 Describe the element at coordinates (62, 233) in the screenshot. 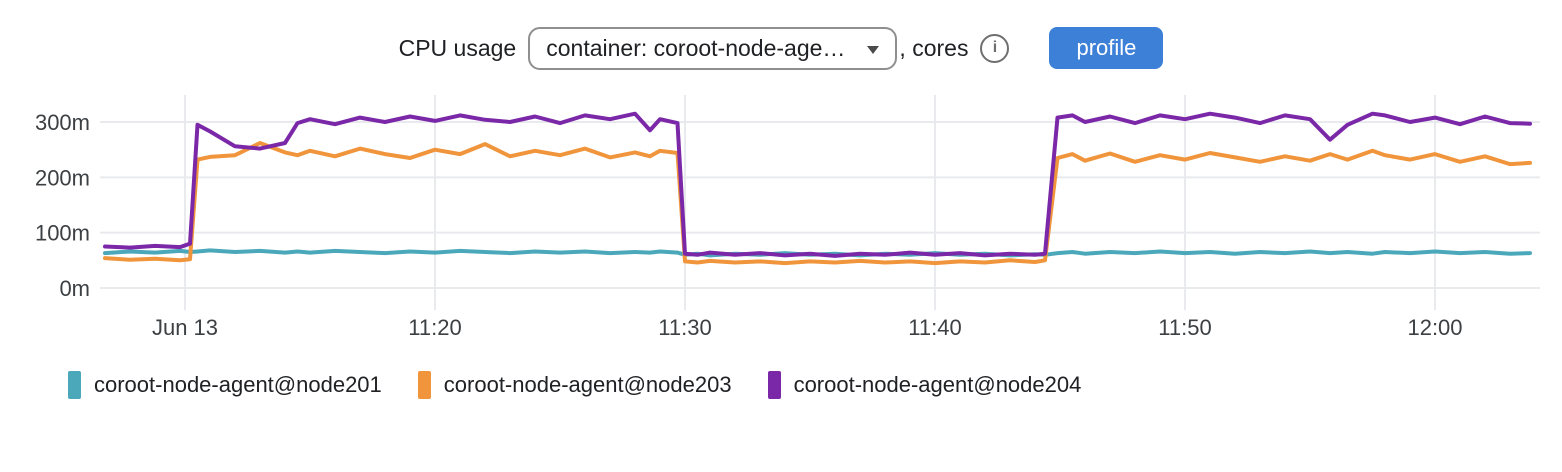

I see `y-tick-label: 100m` at that location.